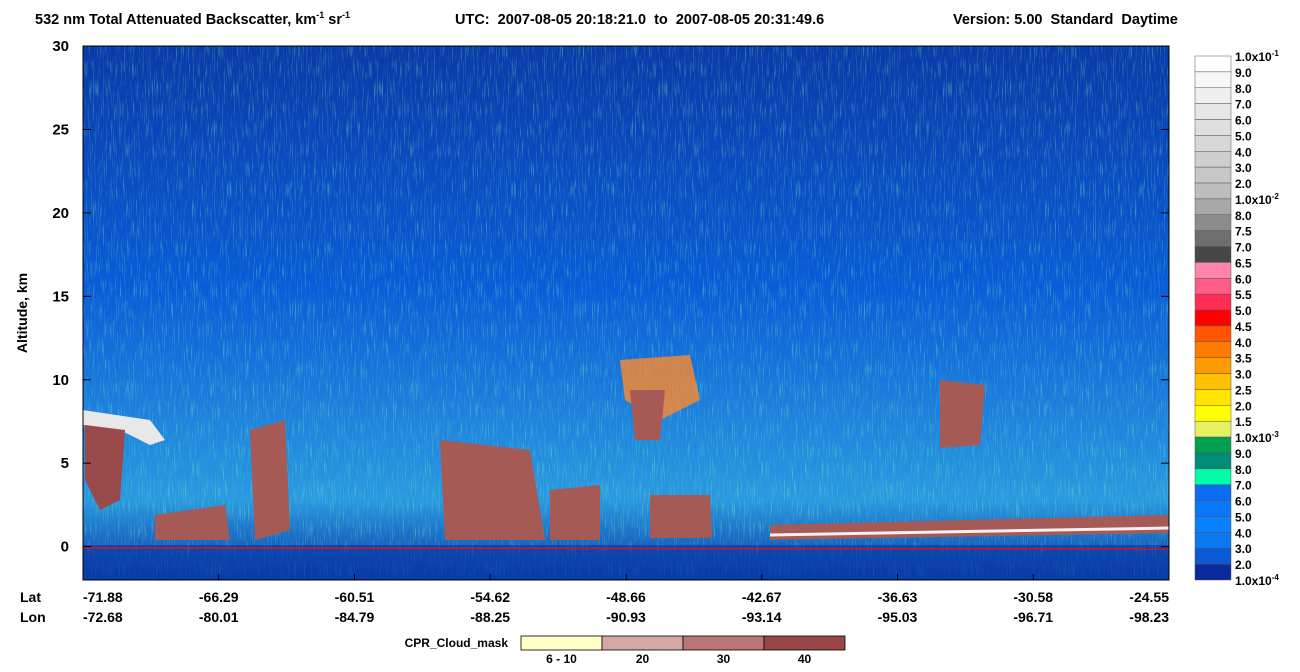 The height and width of the screenshot is (672, 1300). I want to click on x-tick-label: -24.55, so click(1149, 597).